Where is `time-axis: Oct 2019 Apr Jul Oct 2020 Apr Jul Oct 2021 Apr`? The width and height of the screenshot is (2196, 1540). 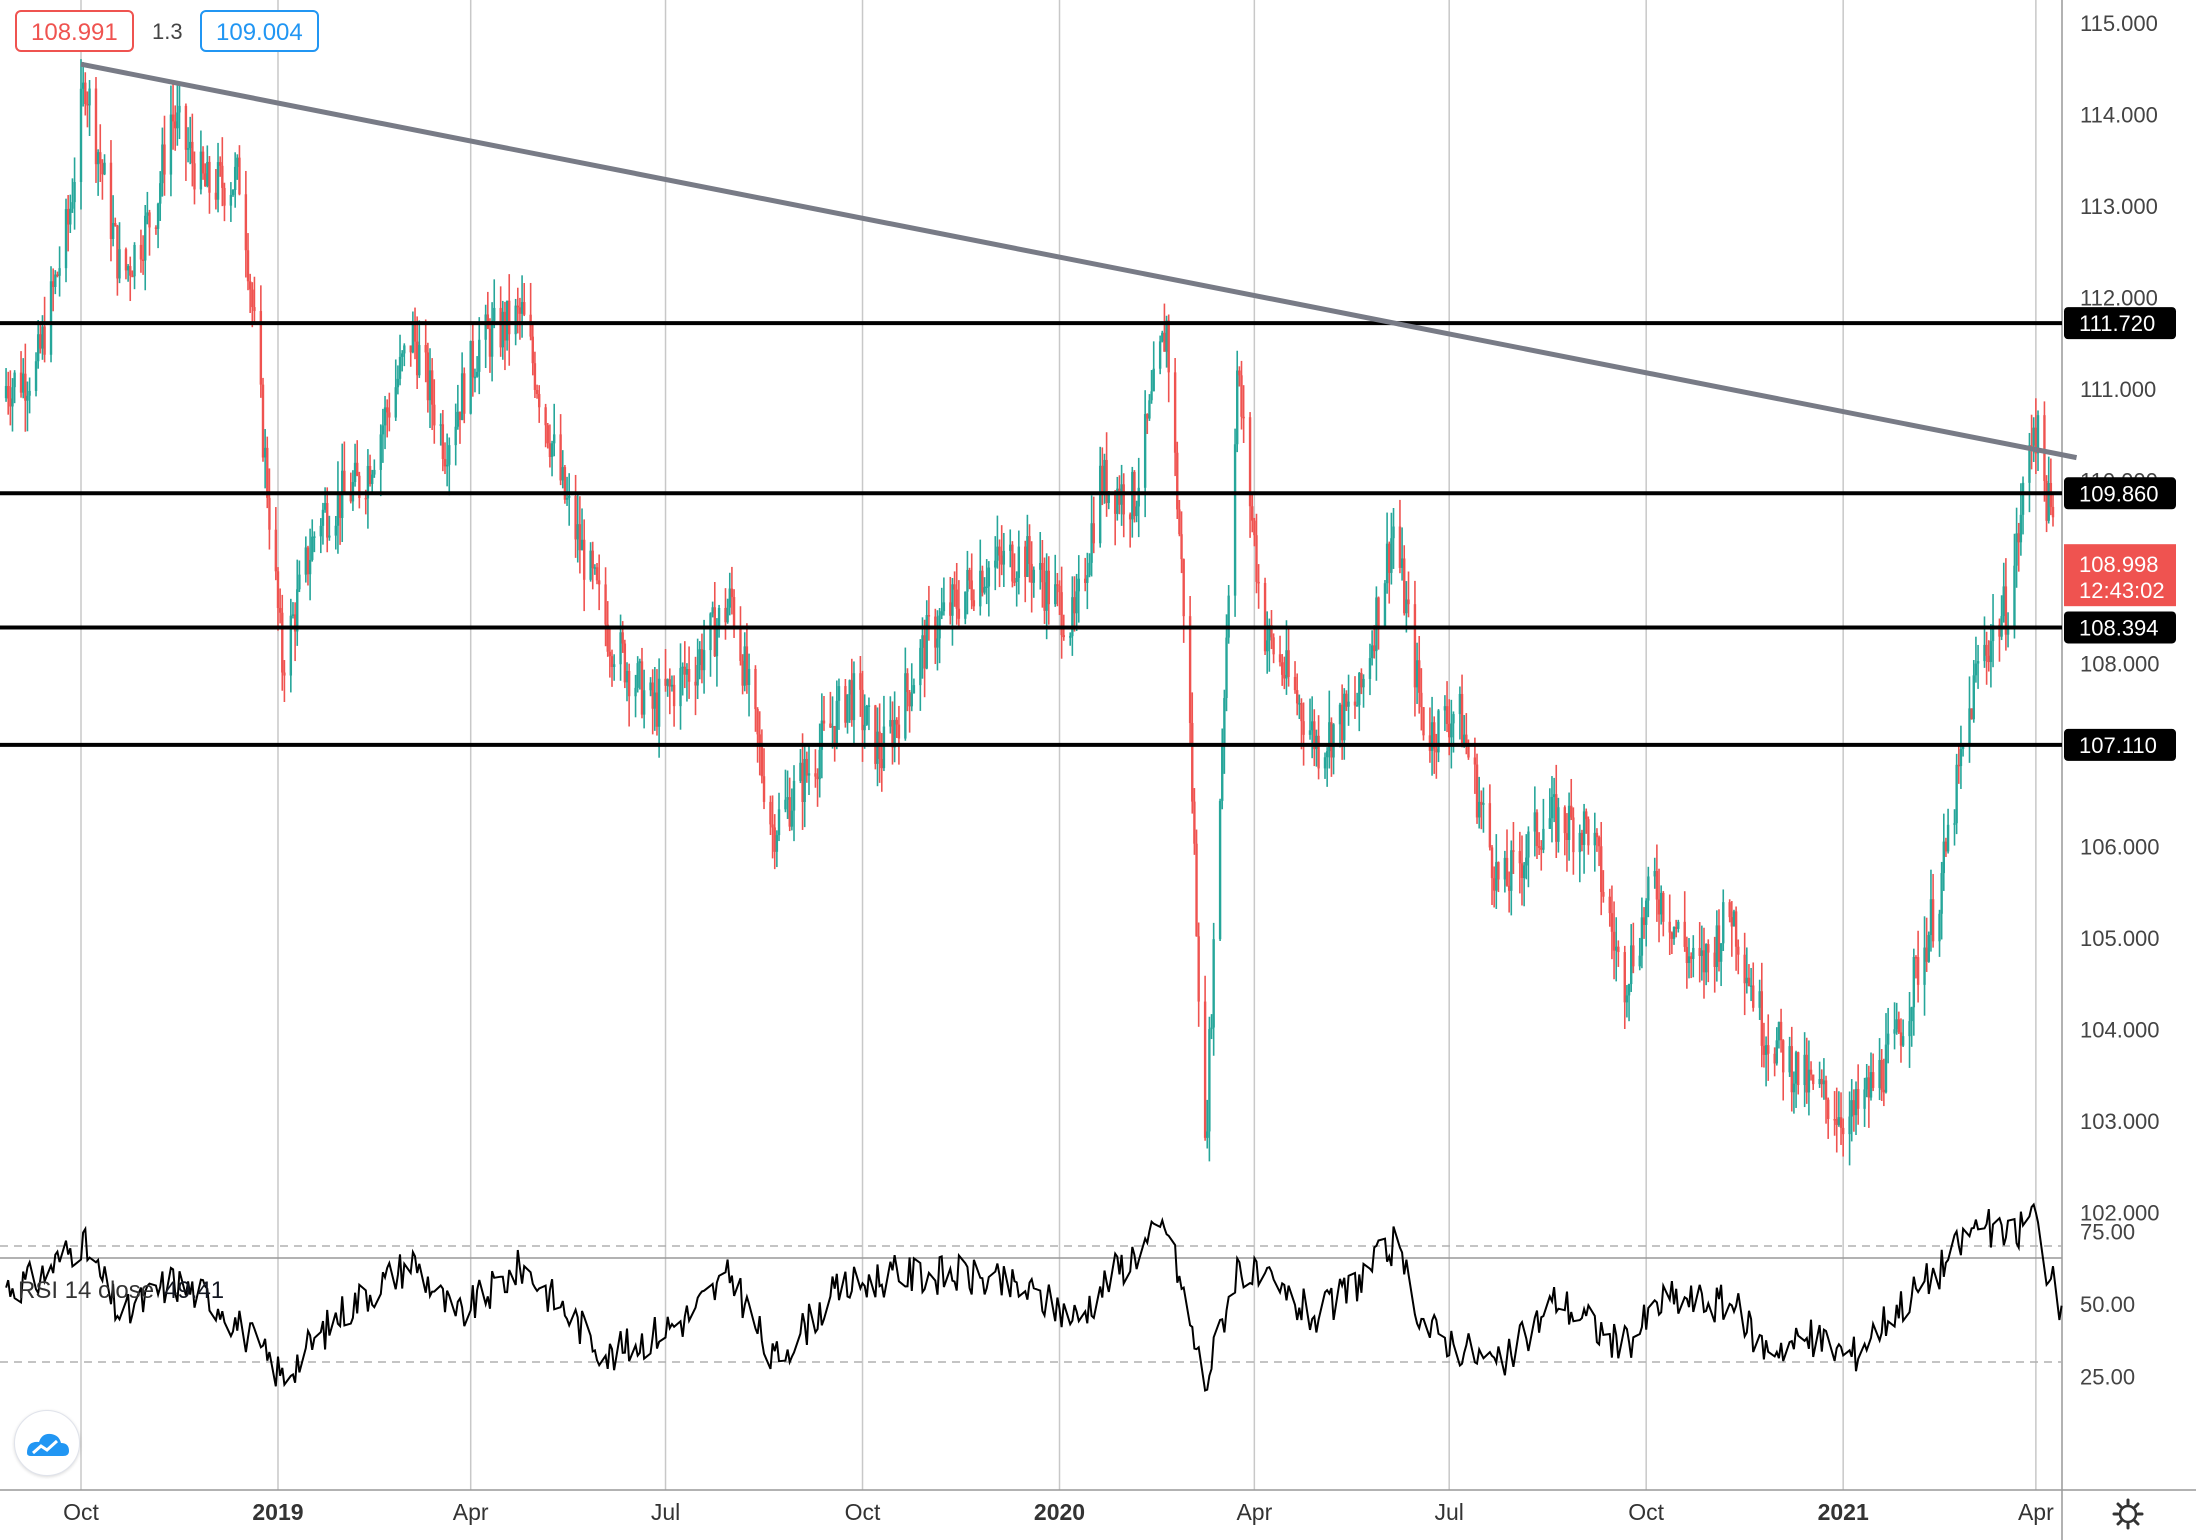 time-axis: Oct 2019 Apr Jul Oct 2020 Apr Jul Oct 2021 Apr is located at coordinates (1058, 1512).